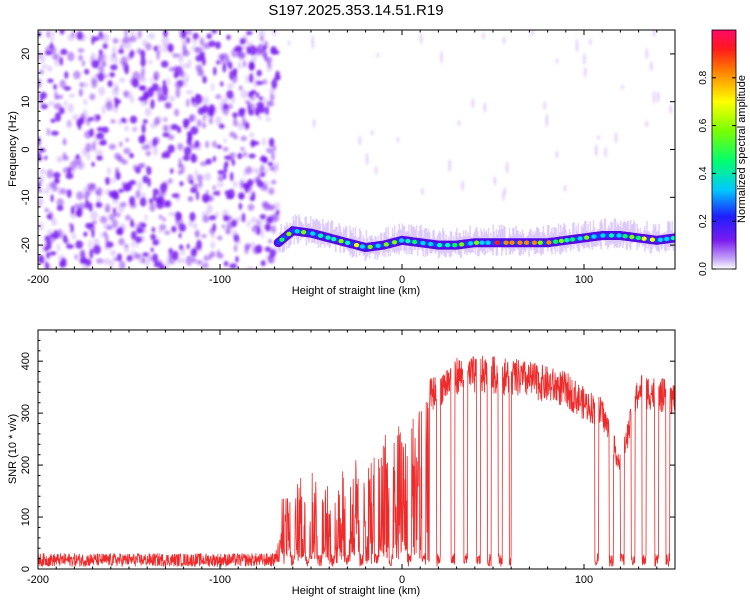  I want to click on y-tick-label: 200, so click(26, 465).